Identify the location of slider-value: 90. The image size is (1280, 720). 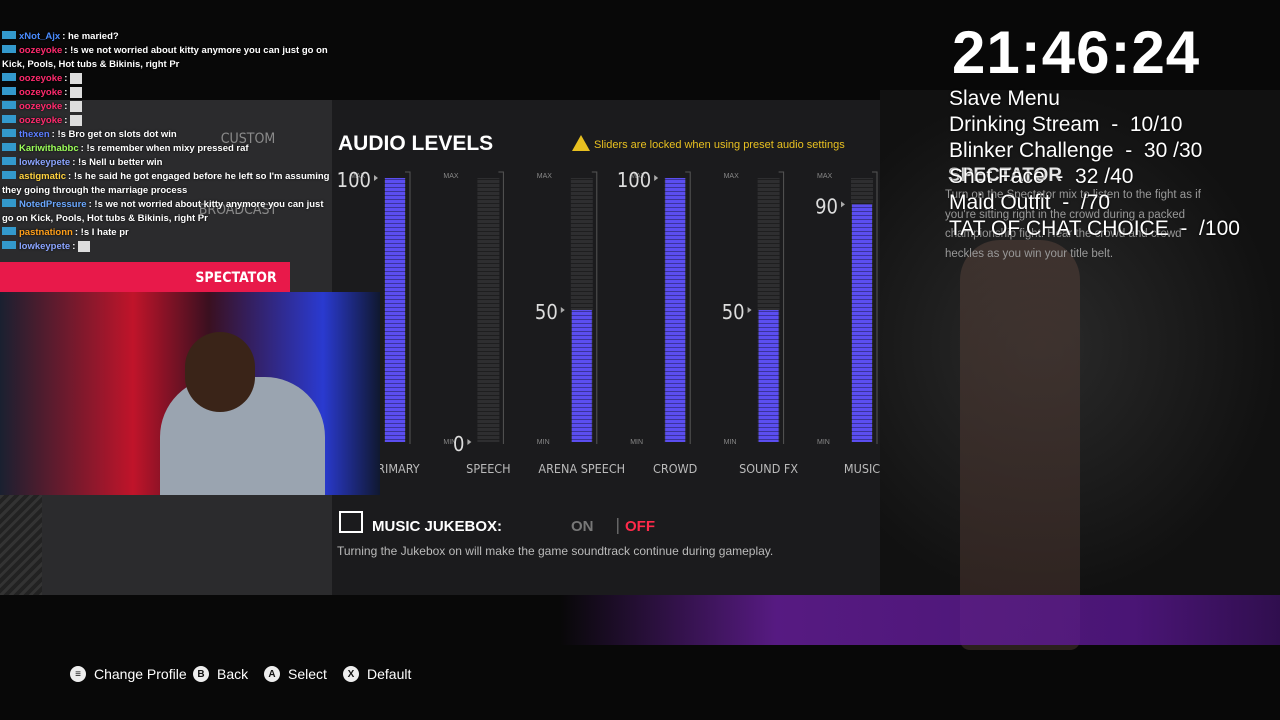
(826, 206).